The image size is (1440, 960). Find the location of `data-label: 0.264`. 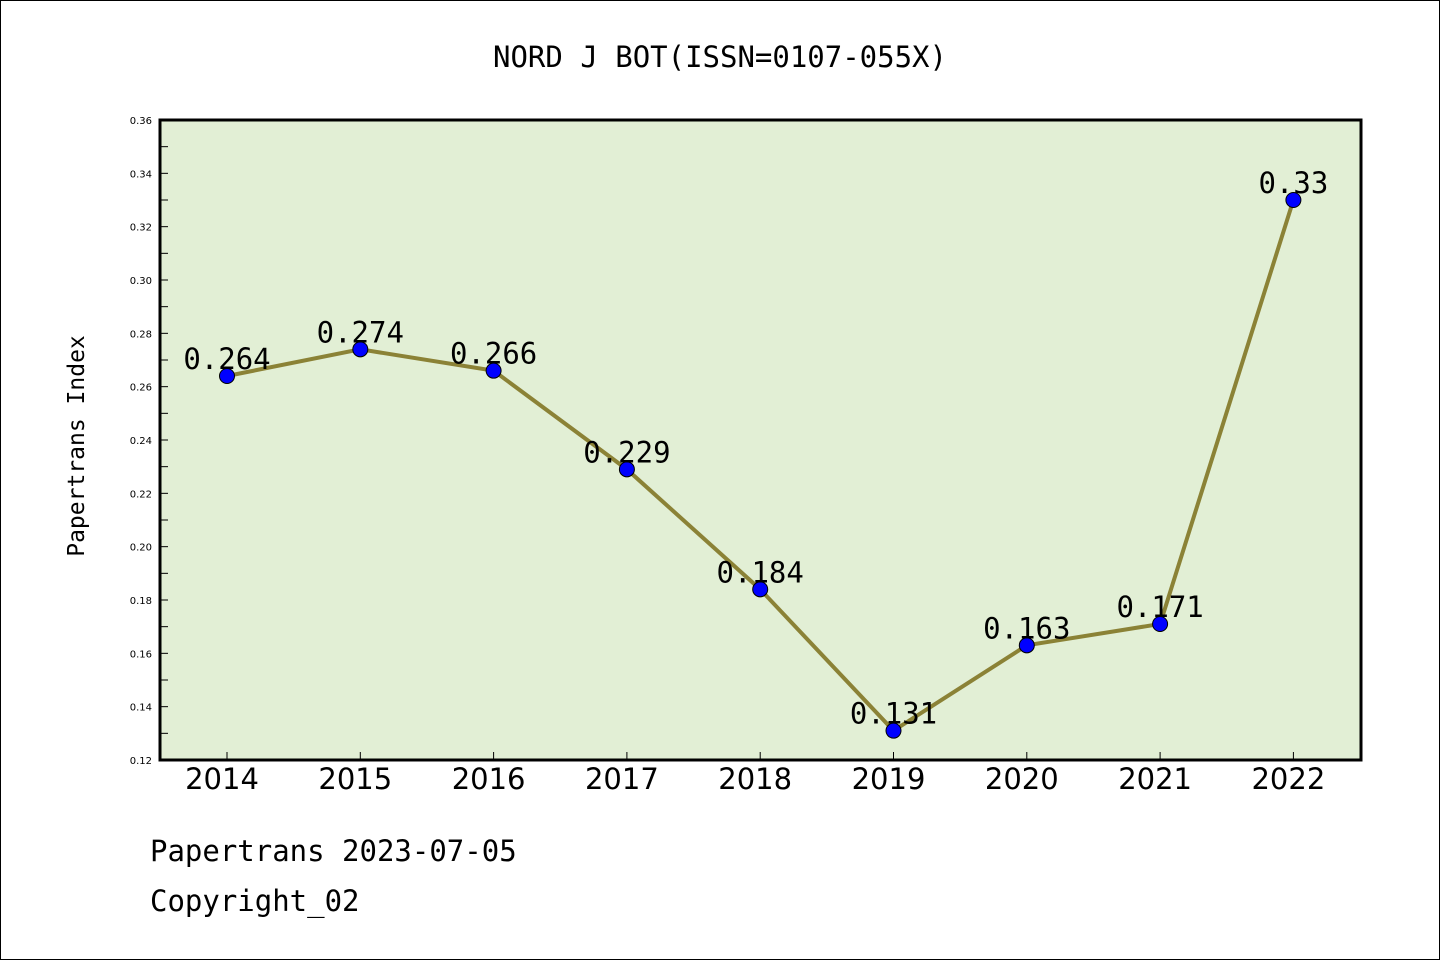

data-label: 0.264 is located at coordinates (226, 359).